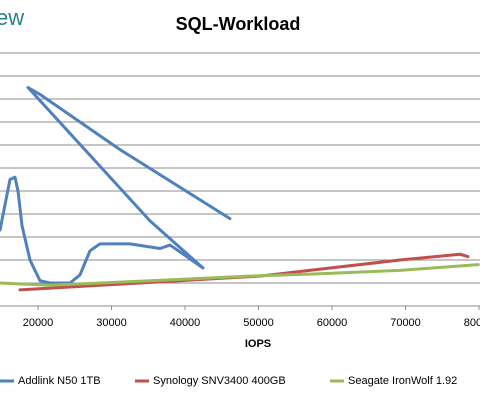  What do you see at coordinates (258, 344) in the screenshot?
I see `x-axis-label: IOPS` at bounding box center [258, 344].